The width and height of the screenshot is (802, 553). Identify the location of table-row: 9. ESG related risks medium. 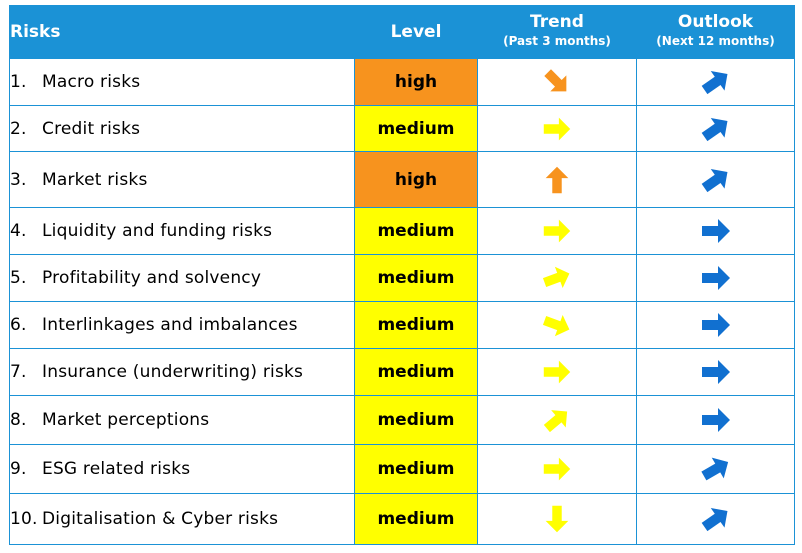
(402, 469).